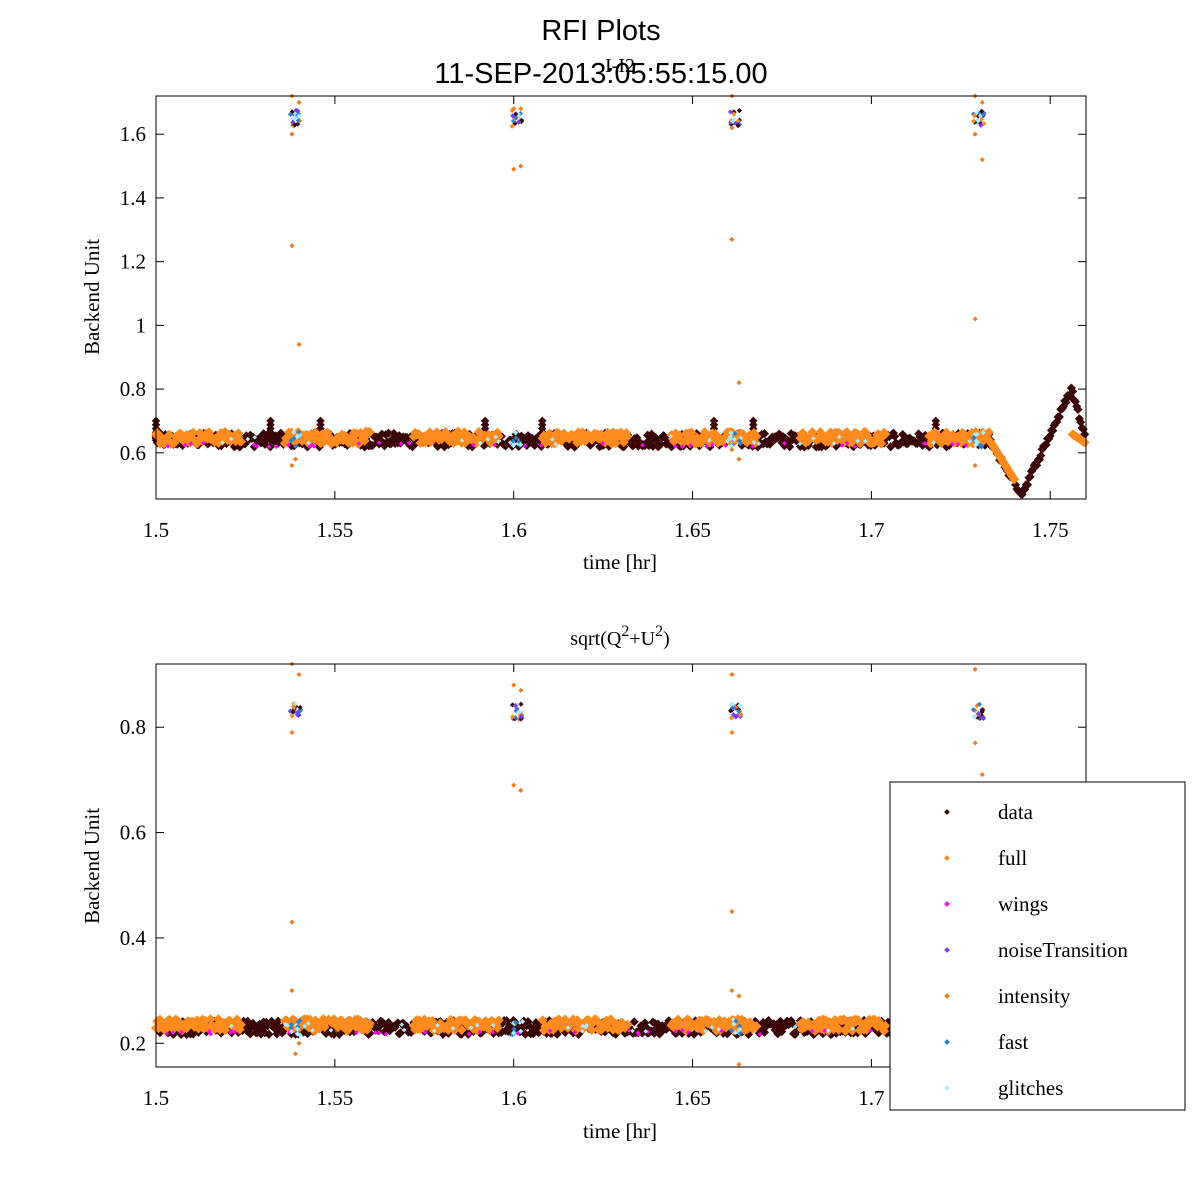  What do you see at coordinates (133, 1043) in the screenshot?
I see `y-tick-label: 0.2` at bounding box center [133, 1043].